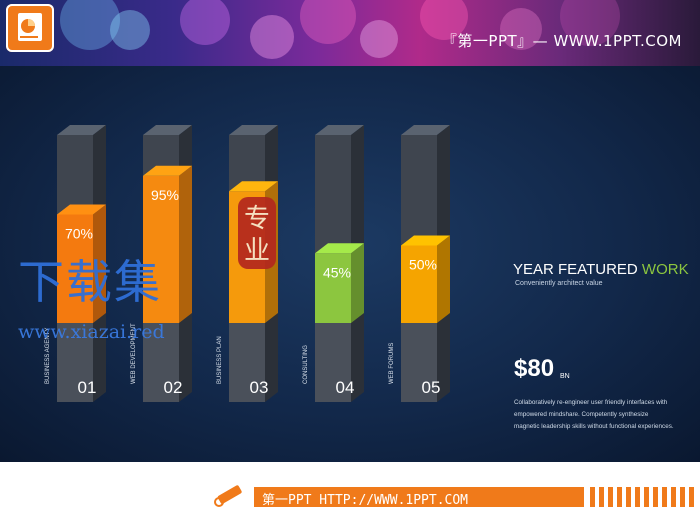 The height and width of the screenshot is (525, 700). I want to click on side-subtitle: Conveniently architect value, so click(559, 283).